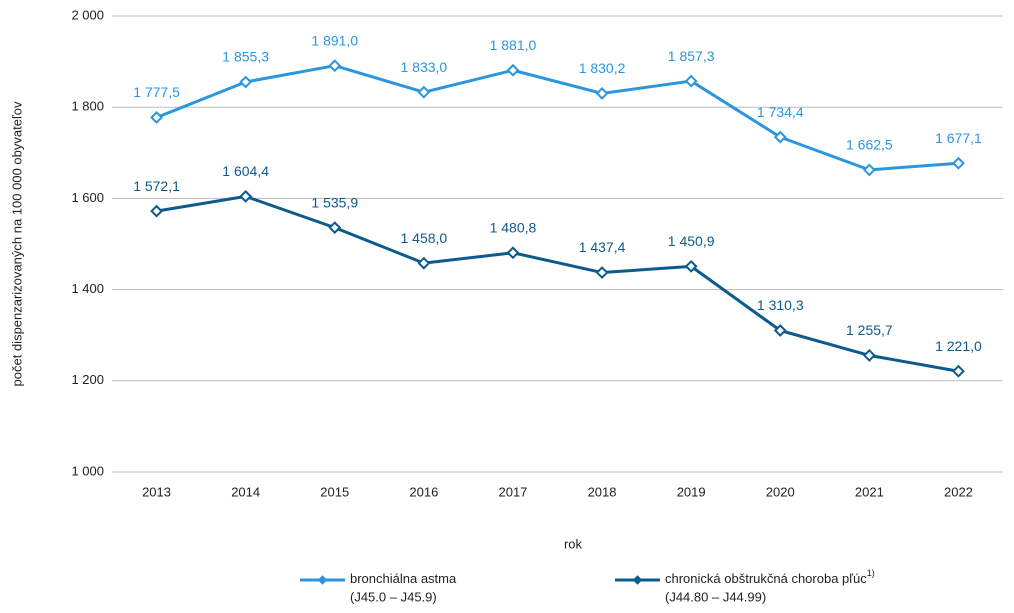 The height and width of the screenshot is (613, 1014). Describe the element at coordinates (869, 145) in the screenshot. I see `data-label: 1 662,5` at that location.